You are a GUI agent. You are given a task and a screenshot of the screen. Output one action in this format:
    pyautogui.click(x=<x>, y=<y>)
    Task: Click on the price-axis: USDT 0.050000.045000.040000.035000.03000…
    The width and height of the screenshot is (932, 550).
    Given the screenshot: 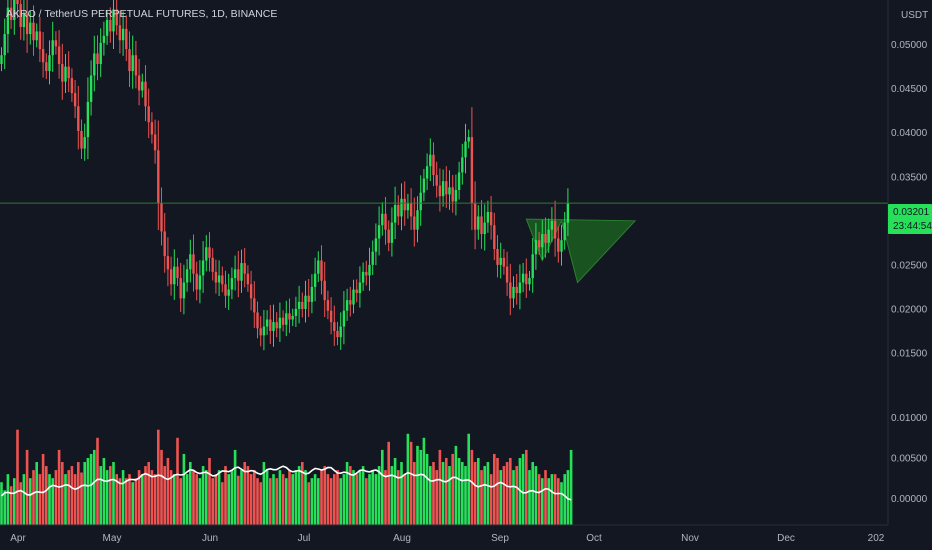 What is the action you would take?
    pyautogui.click(x=909, y=262)
    